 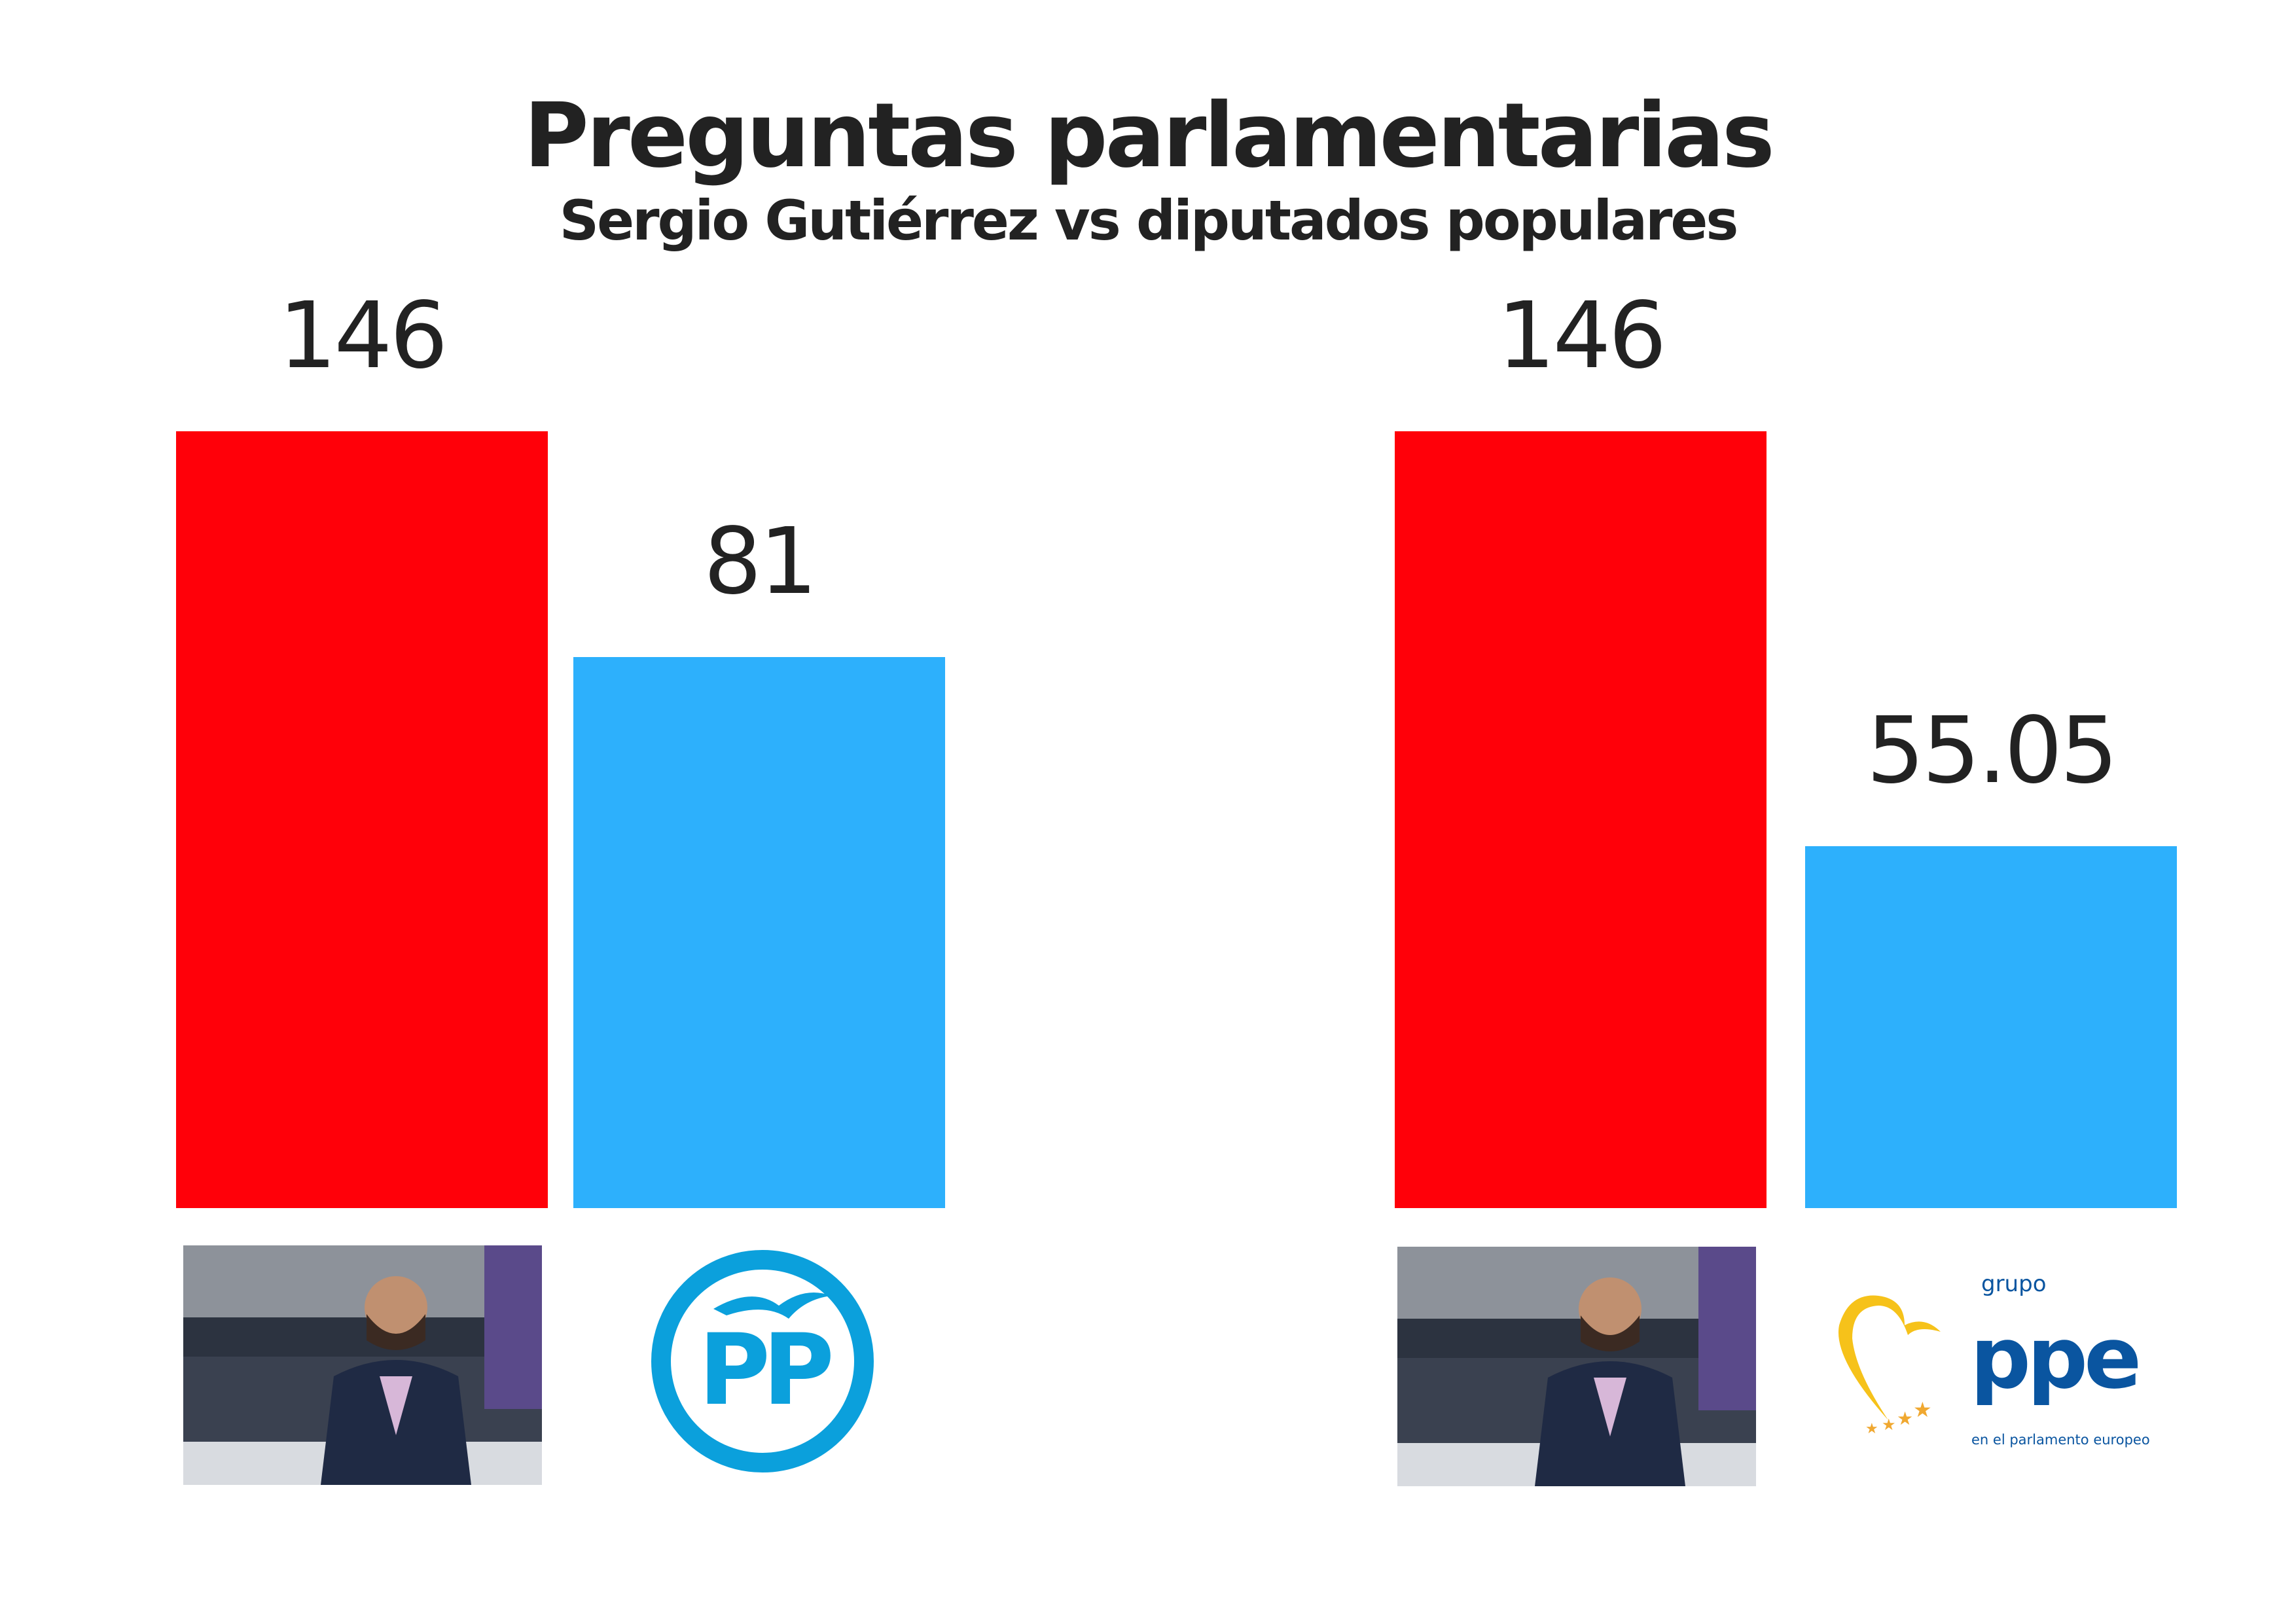 What do you see at coordinates (2014, 1284) in the screenshot?
I see `ppe-logo-top: grupo` at bounding box center [2014, 1284].